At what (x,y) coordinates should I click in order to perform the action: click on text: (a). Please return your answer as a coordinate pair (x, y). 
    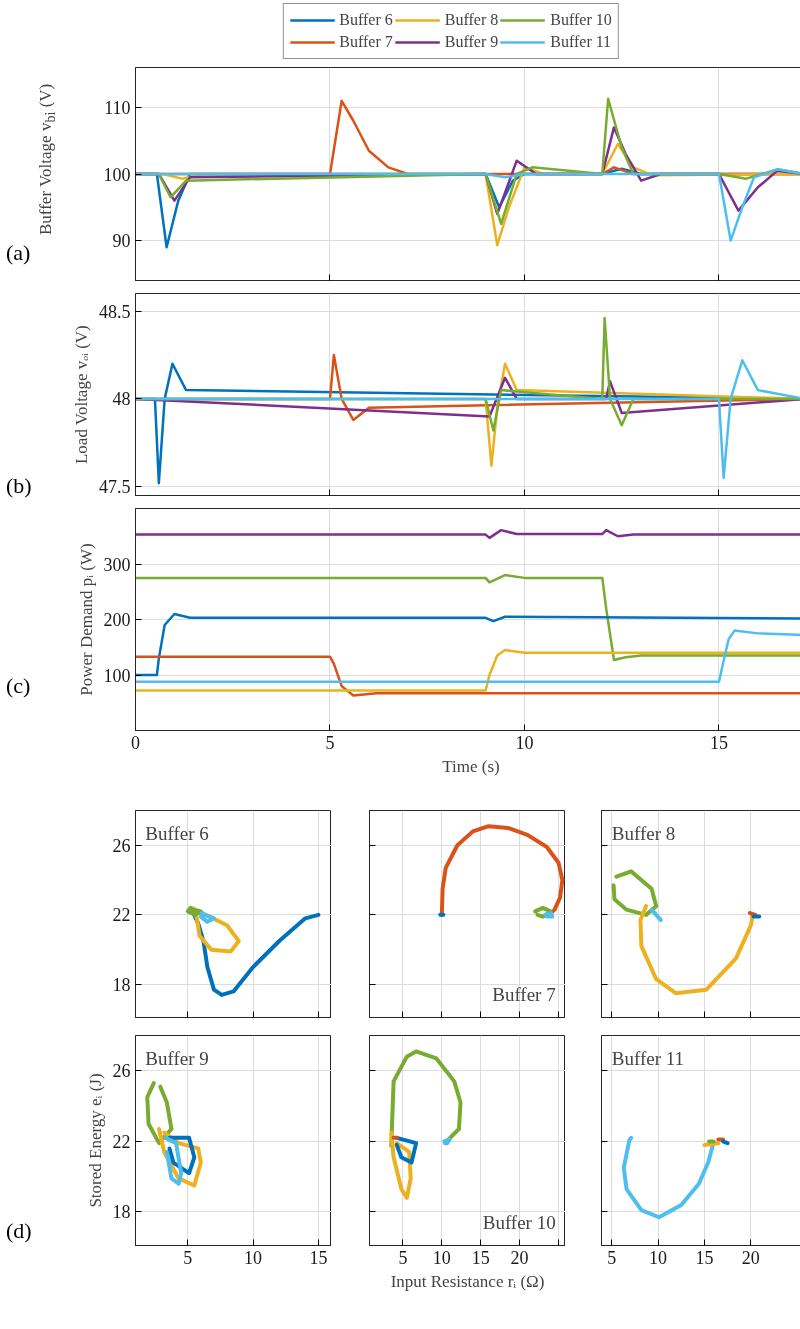
    Looking at the image, I should click on (18, 253).